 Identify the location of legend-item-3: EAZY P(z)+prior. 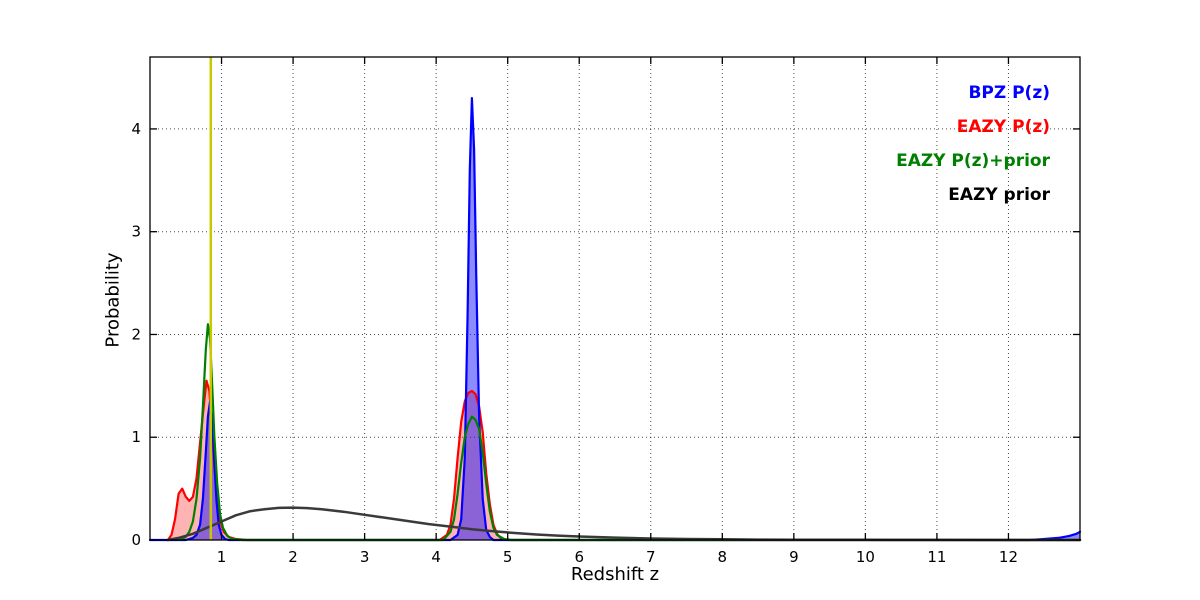
(973, 161).